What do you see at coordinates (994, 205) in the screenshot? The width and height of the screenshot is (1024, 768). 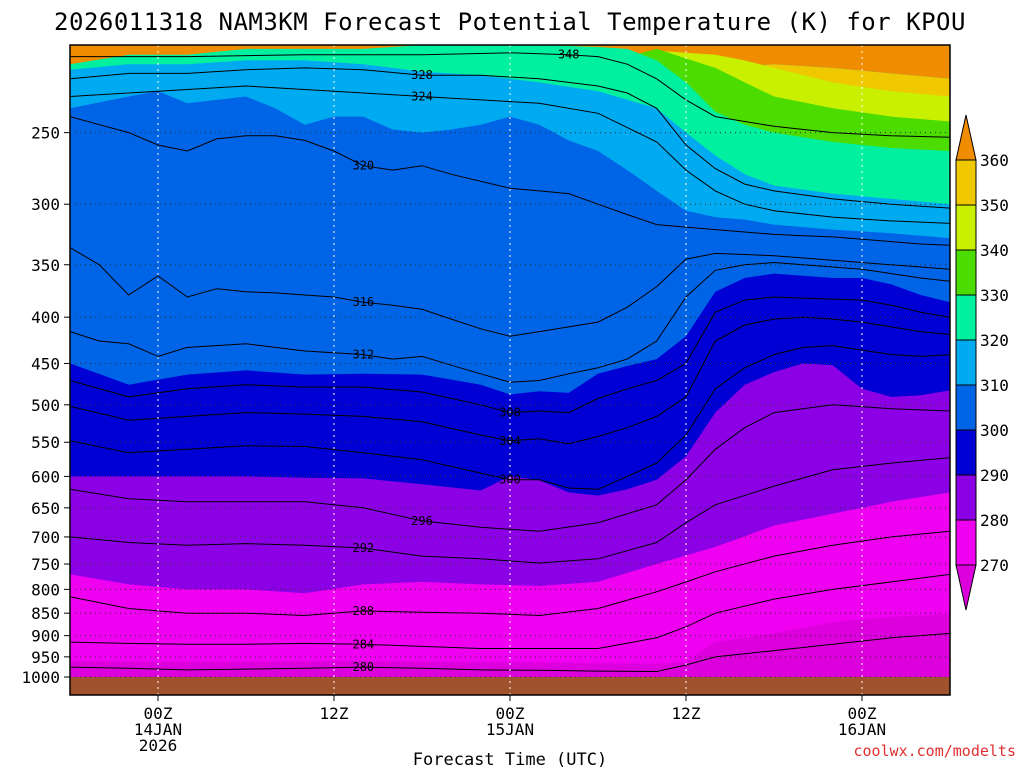 I see `colorbar-tick-350: 350` at bounding box center [994, 205].